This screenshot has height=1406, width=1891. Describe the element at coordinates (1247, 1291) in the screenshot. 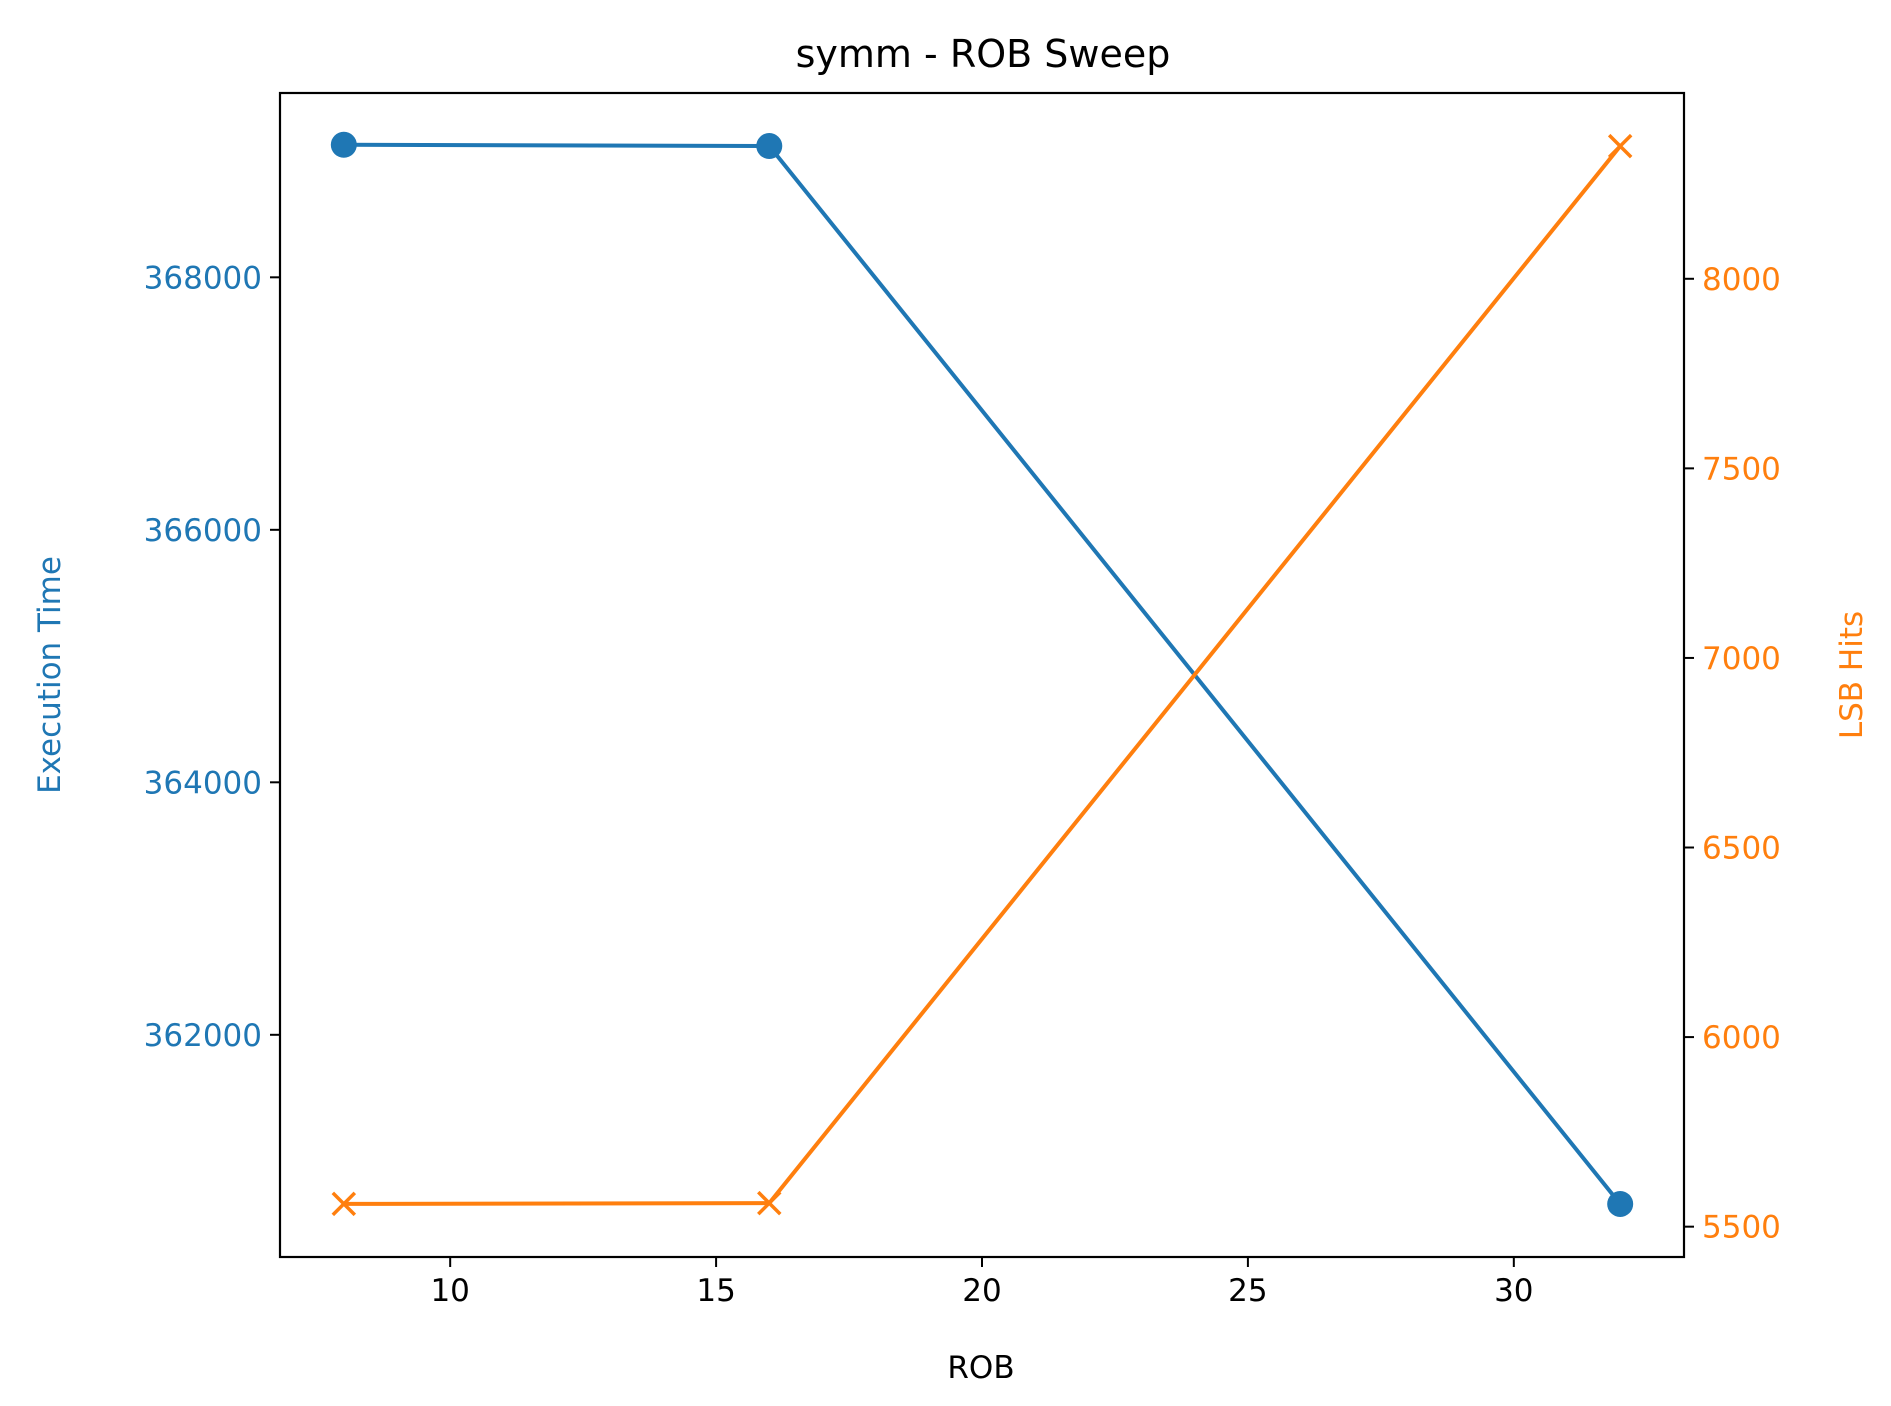

I see `x-tick-label-3: 25` at that location.